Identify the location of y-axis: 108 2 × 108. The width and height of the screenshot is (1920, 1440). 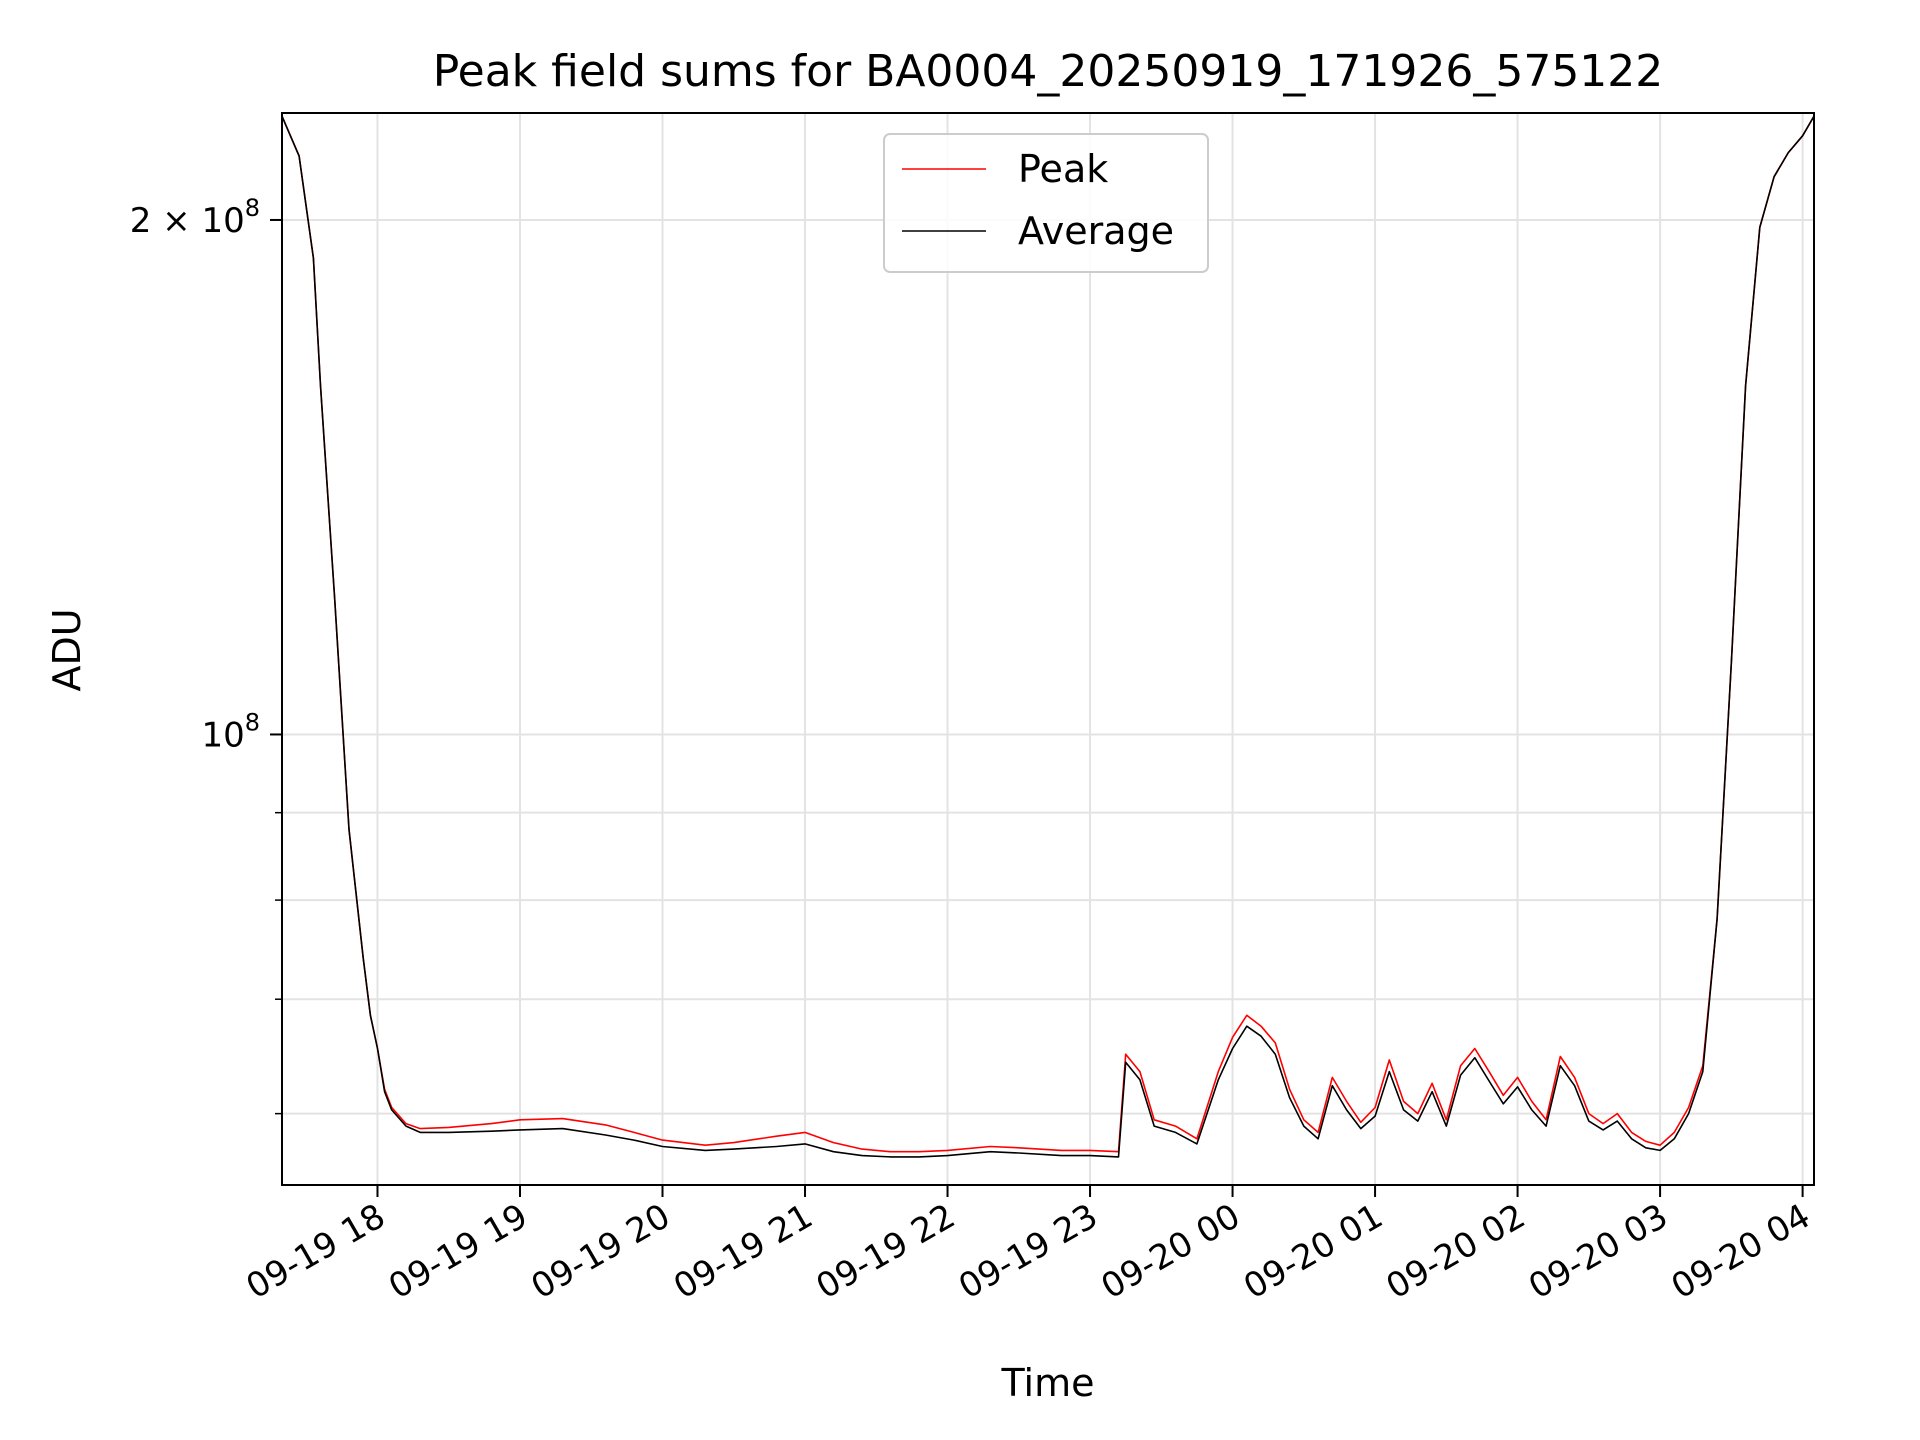
(206, 654).